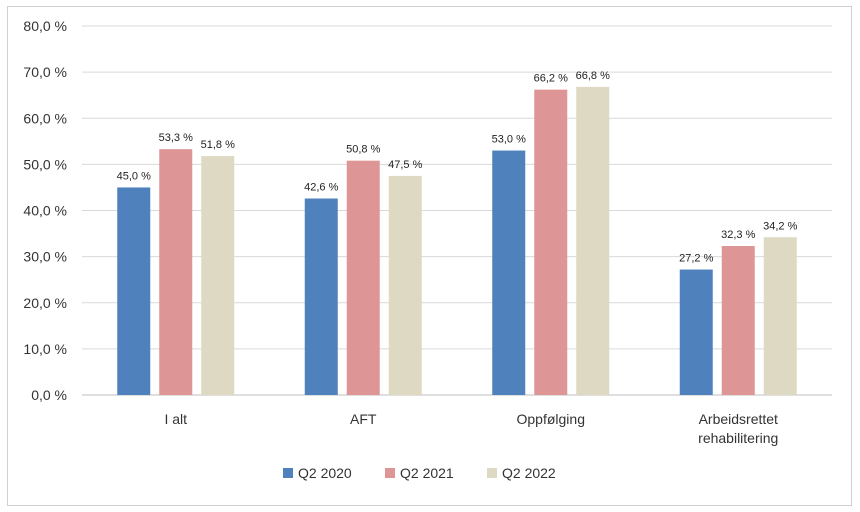  Describe the element at coordinates (45, 26) in the screenshot. I see `y-tick-label: 80,0 %` at that location.